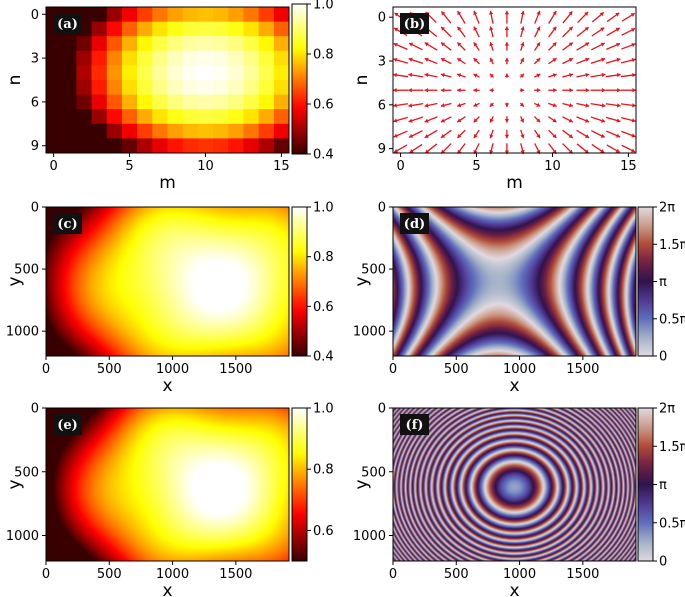  What do you see at coordinates (323, 208) in the screenshot?
I see `colorbar-tick-label: 1.0` at bounding box center [323, 208].